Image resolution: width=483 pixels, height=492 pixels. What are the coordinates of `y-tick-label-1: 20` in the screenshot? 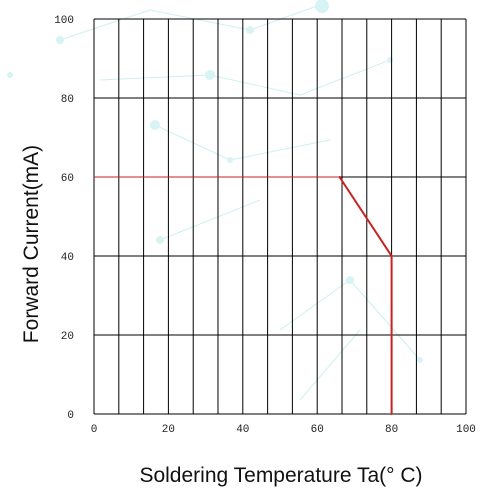 It's located at (67, 337).